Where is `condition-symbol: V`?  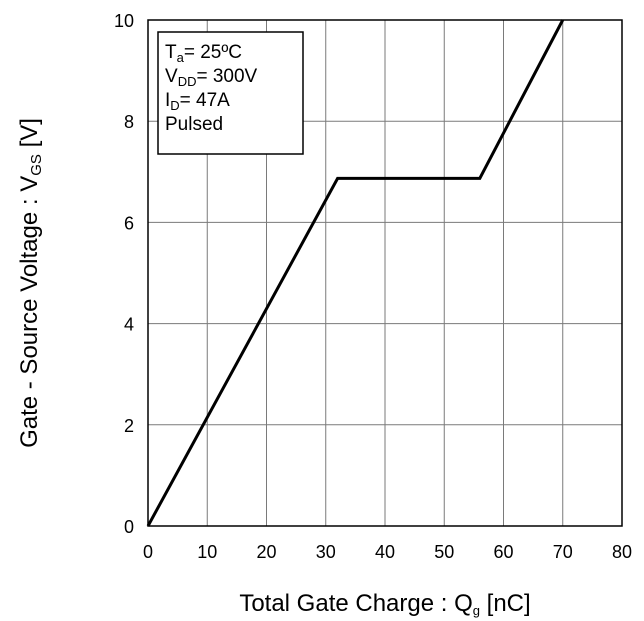
condition-symbol: V is located at coordinates (171, 76).